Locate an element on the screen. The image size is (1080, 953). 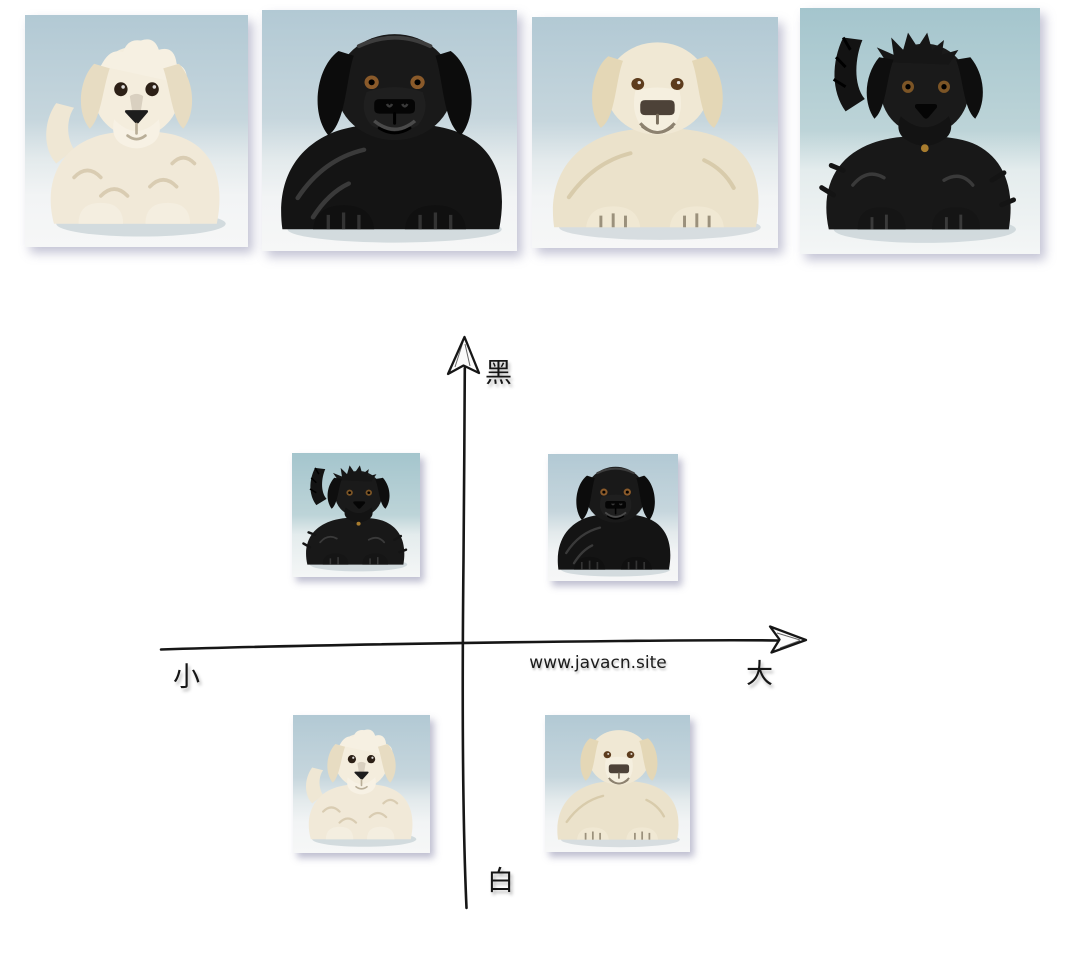
quadrant-photo-bottom-left-small-white-dog is located at coordinates (361, 784).